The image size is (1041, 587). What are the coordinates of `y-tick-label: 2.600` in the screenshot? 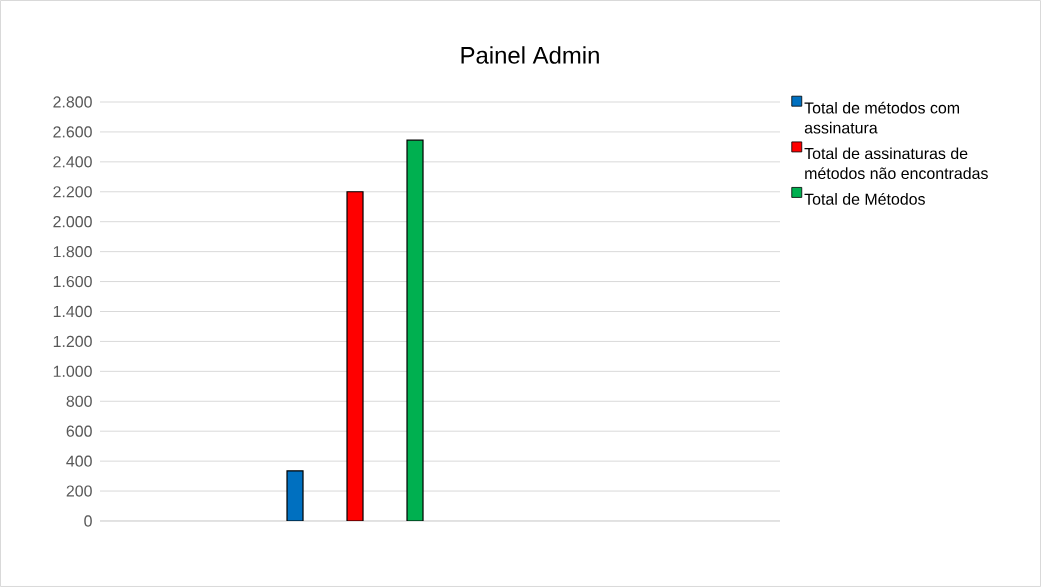 It's located at (72, 132).